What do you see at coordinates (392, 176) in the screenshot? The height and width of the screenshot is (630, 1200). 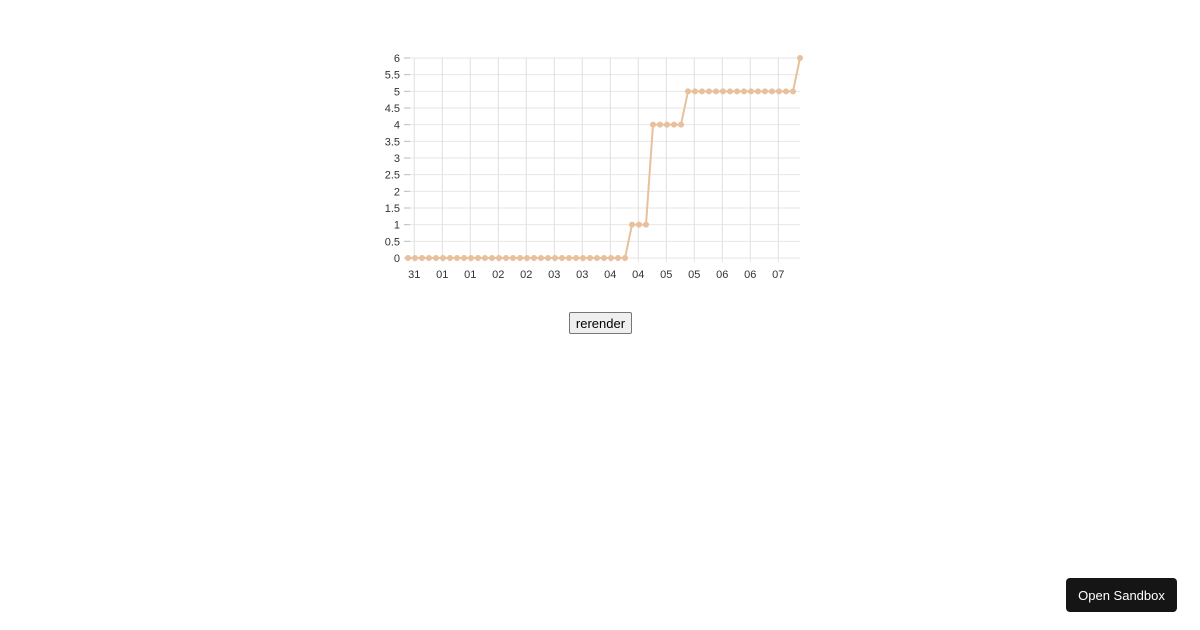 I see `y-tick-label: 2.5` at bounding box center [392, 176].